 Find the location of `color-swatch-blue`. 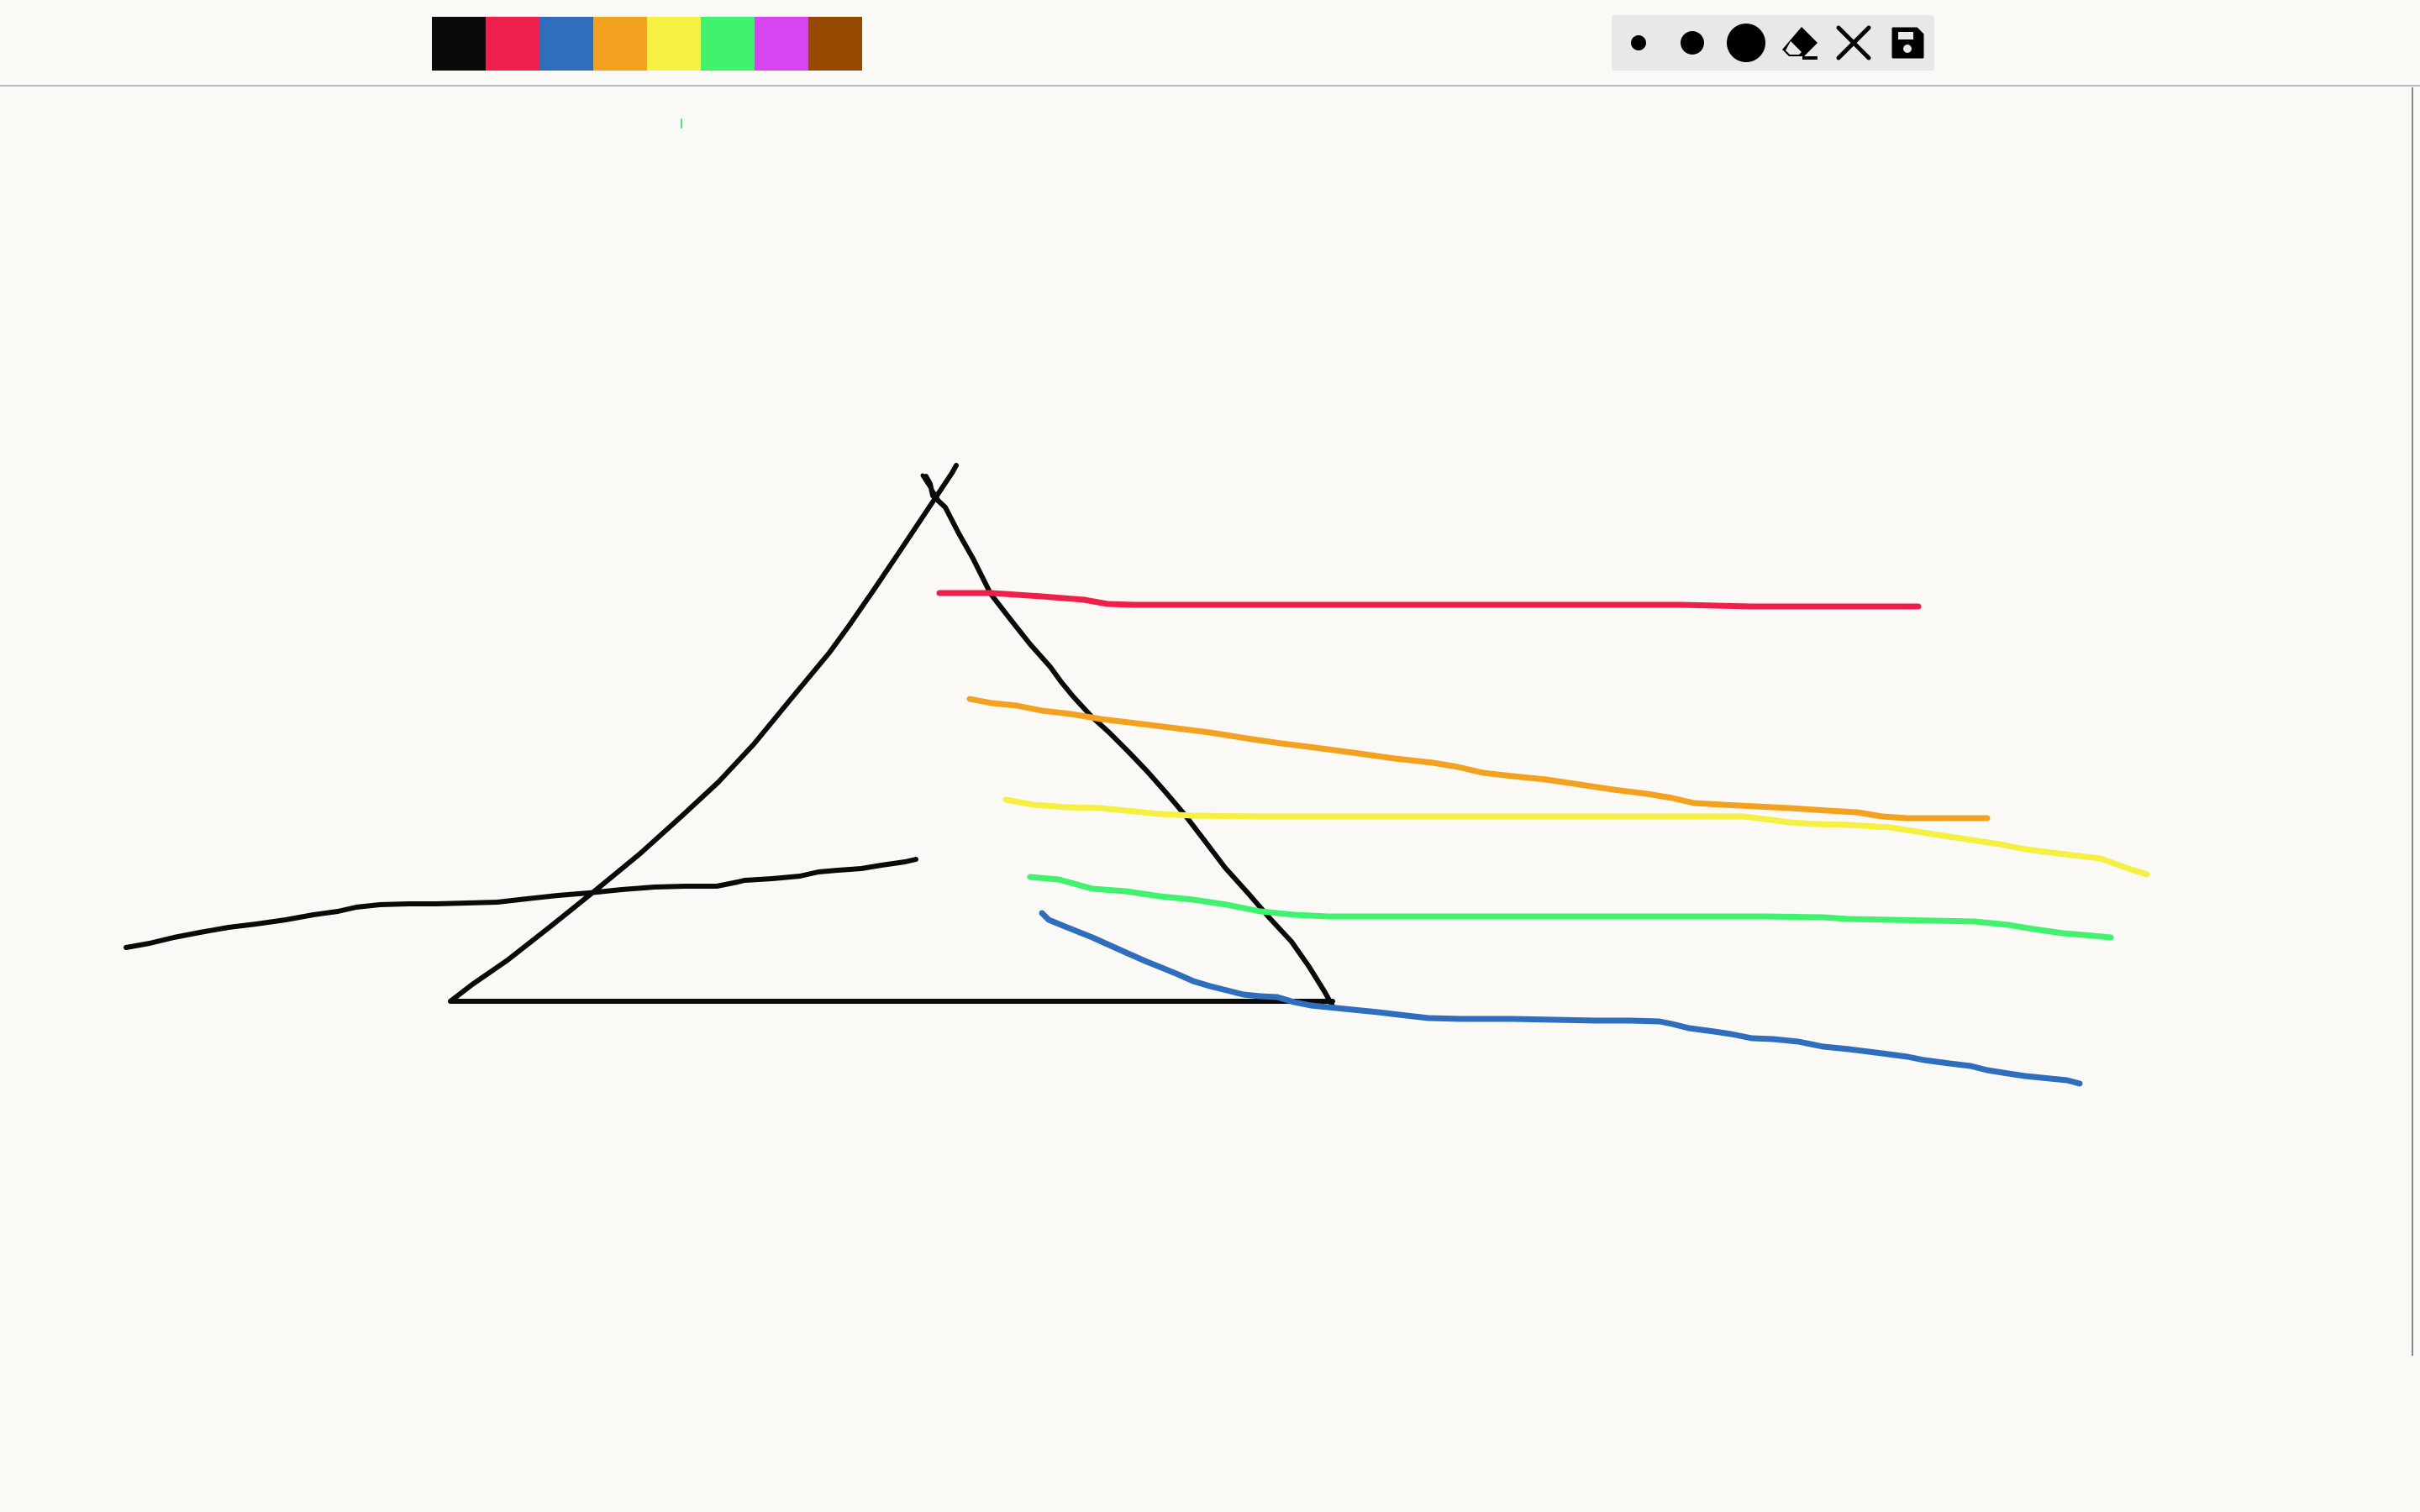

color-swatch-blue is located at coordinates (566, 44).